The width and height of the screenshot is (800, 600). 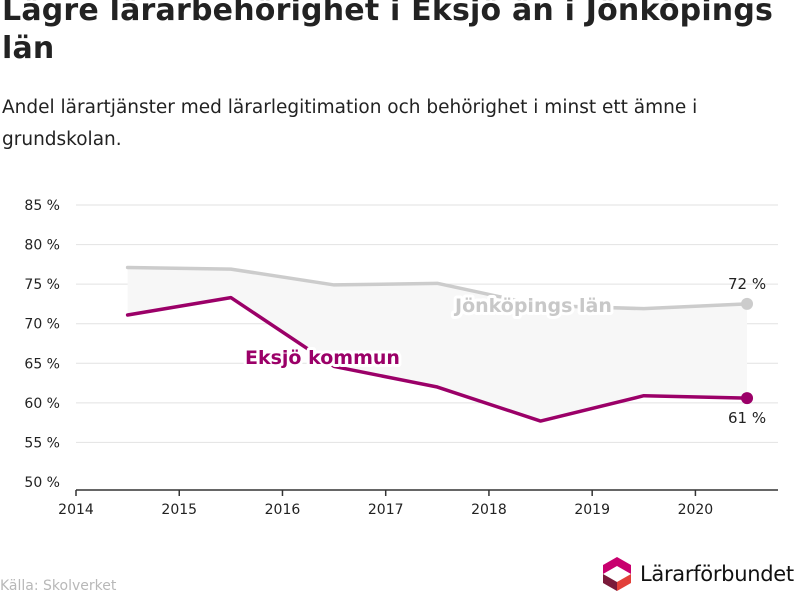 I want to click on y-tick-label: 75 %, so click(x=42, y=285).